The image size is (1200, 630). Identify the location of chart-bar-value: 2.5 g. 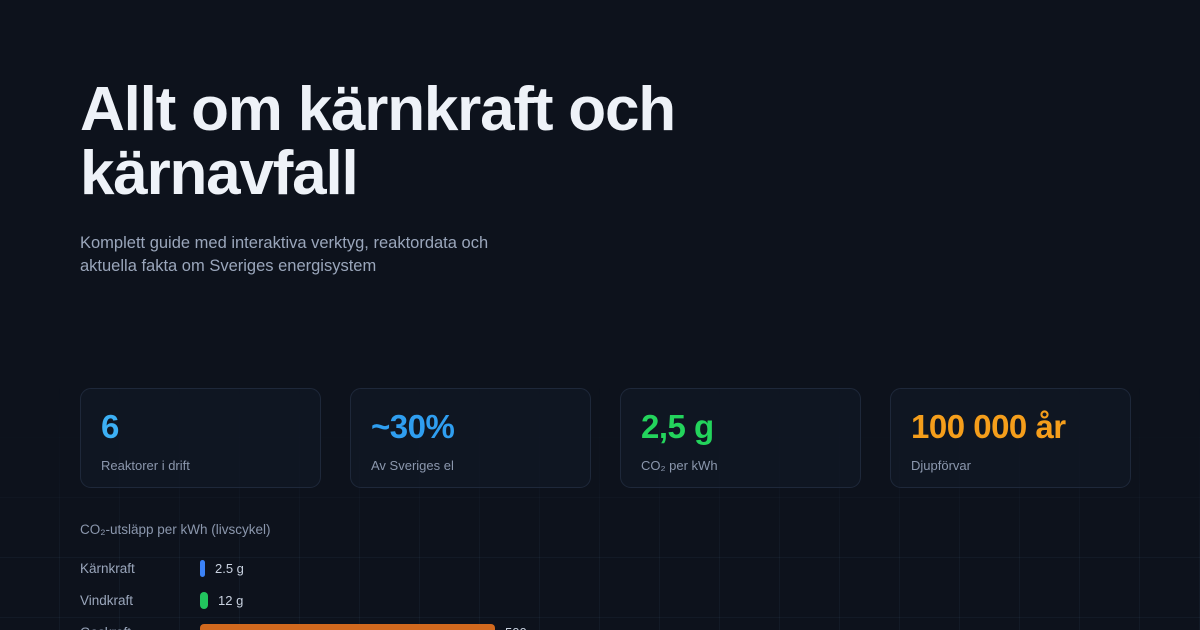
(229, 568).